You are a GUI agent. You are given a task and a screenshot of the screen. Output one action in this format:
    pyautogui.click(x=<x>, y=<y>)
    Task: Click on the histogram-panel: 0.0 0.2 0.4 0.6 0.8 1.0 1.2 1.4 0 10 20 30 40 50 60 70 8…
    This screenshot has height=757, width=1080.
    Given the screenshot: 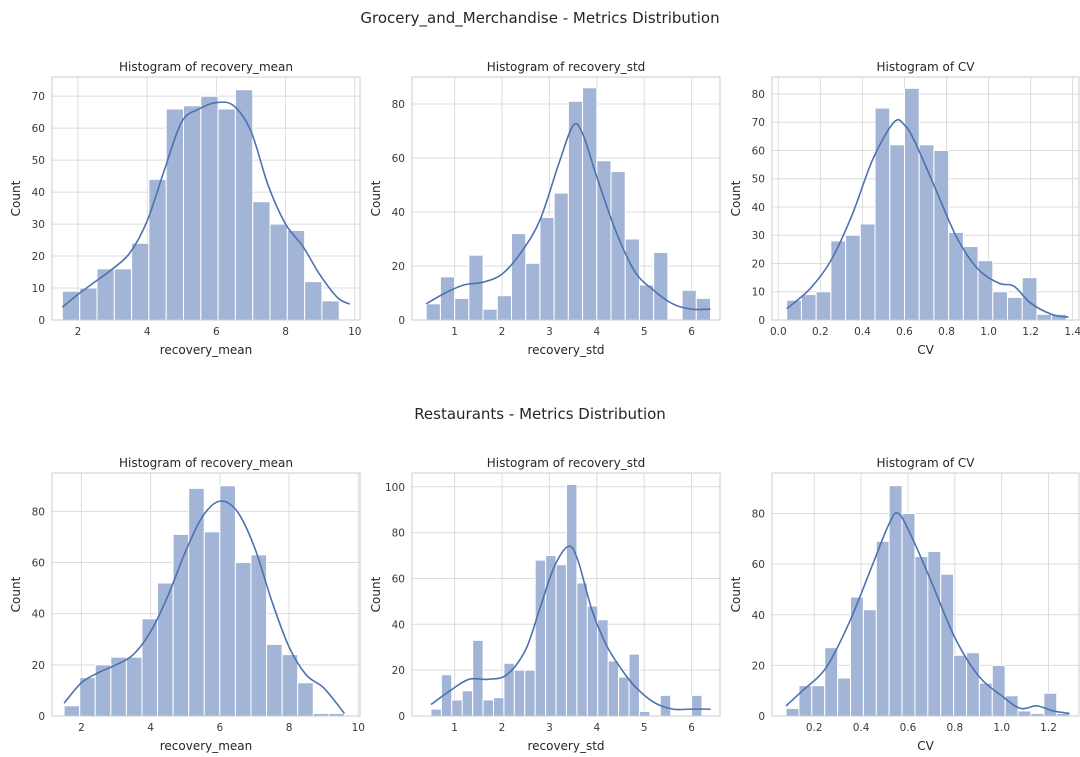 What is the action you would take?
    pyautogui.click(x=904, y=208)
    